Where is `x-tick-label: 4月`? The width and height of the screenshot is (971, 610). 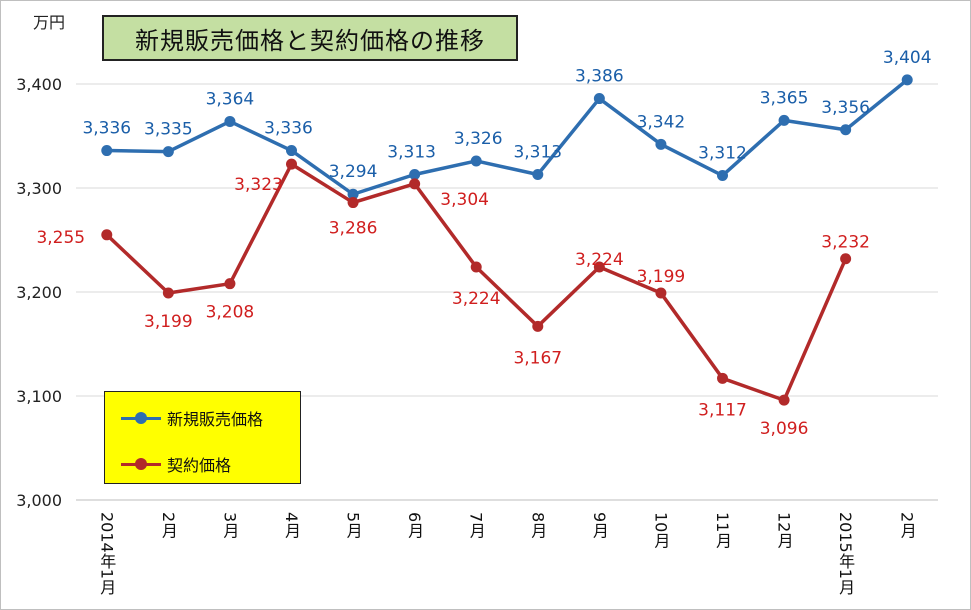
x-tick-label: 4月 is located at coordinates (291, 525).